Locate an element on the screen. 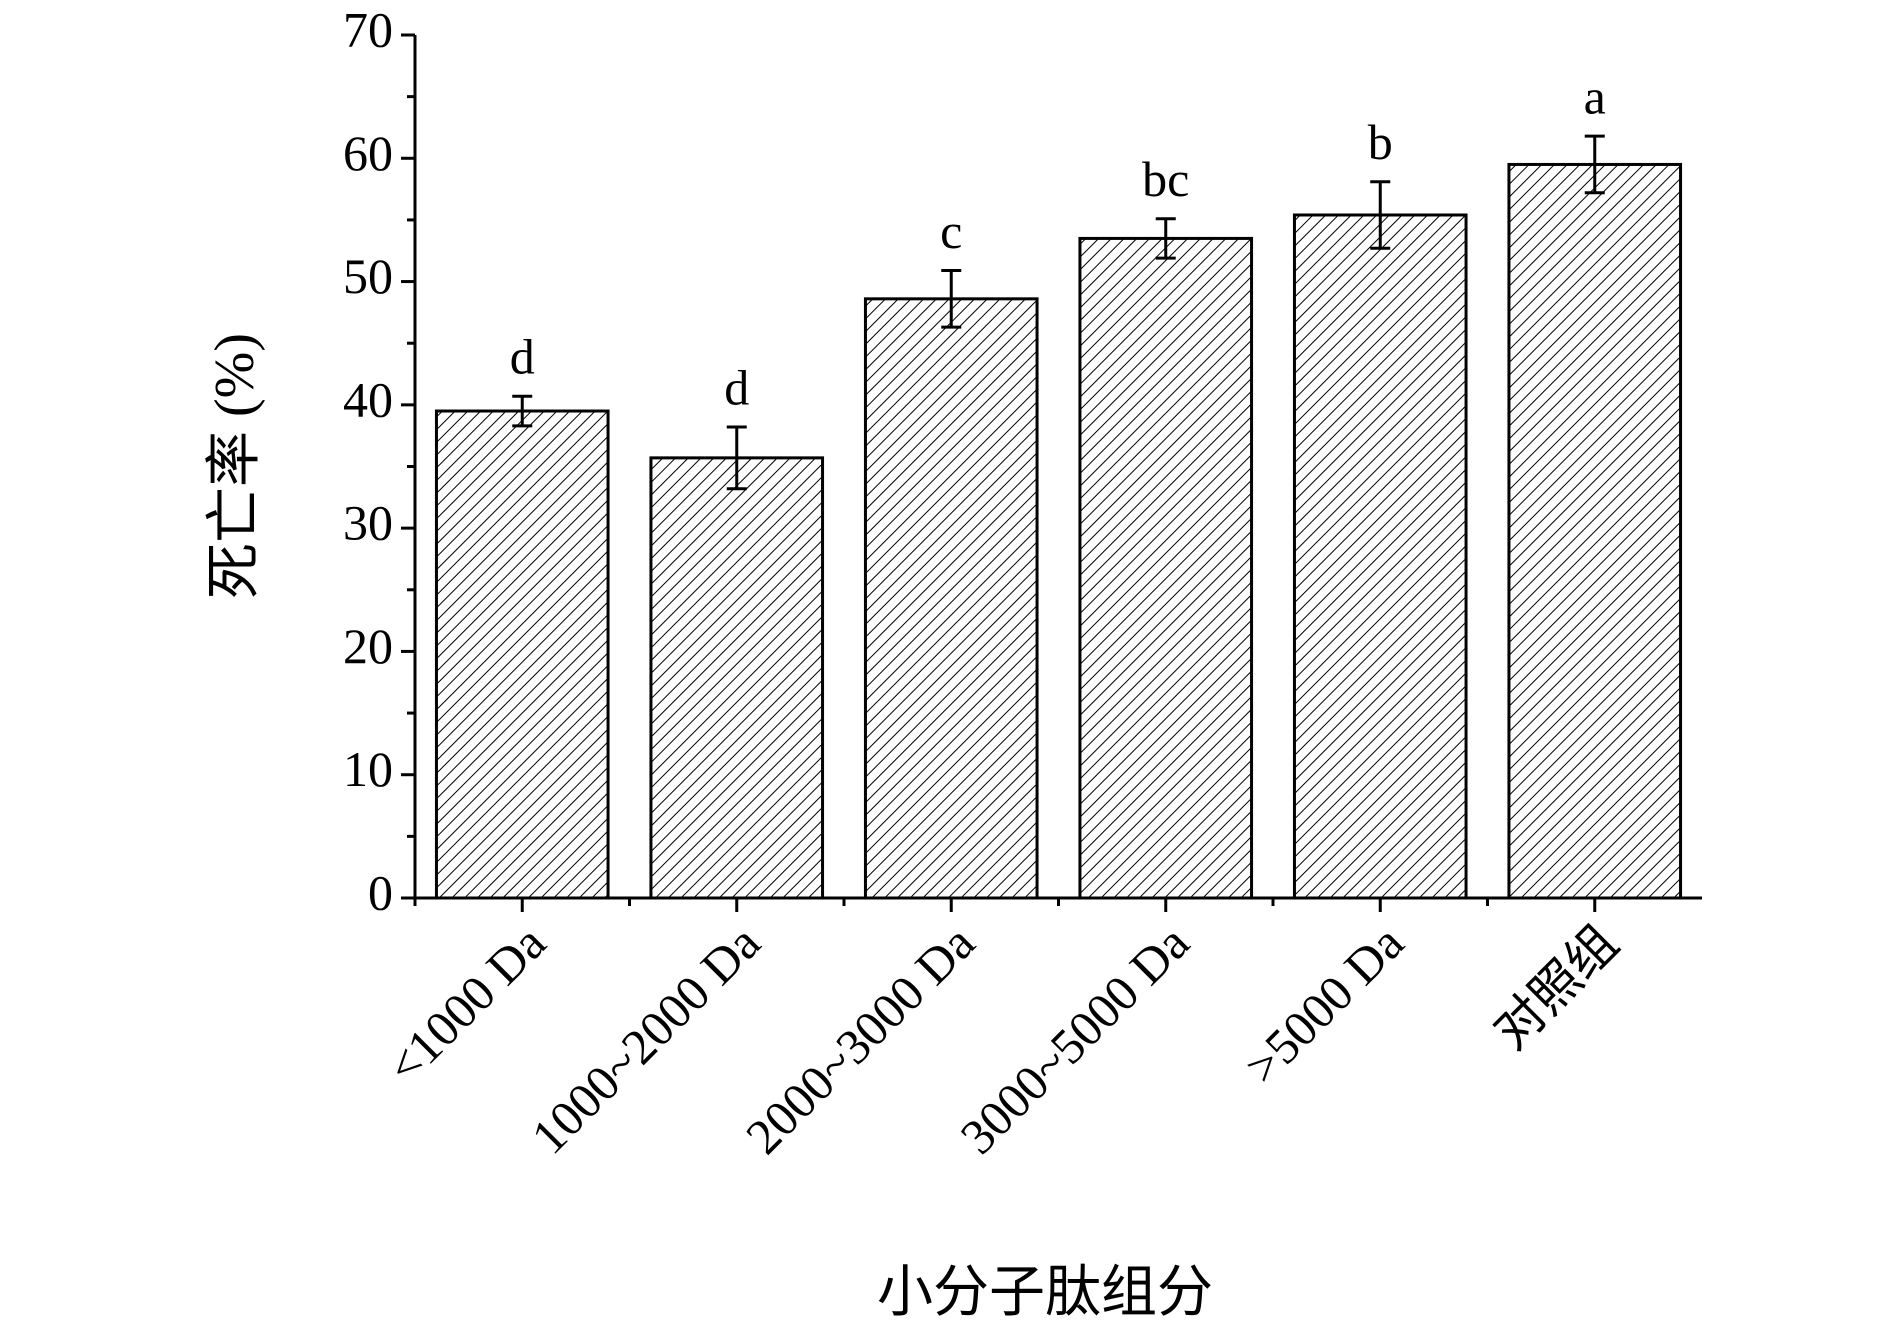 This screenshot has width=1890, height=1331. x-tick-label: 2000~3000 Da is located at coordinates (860, 1039).